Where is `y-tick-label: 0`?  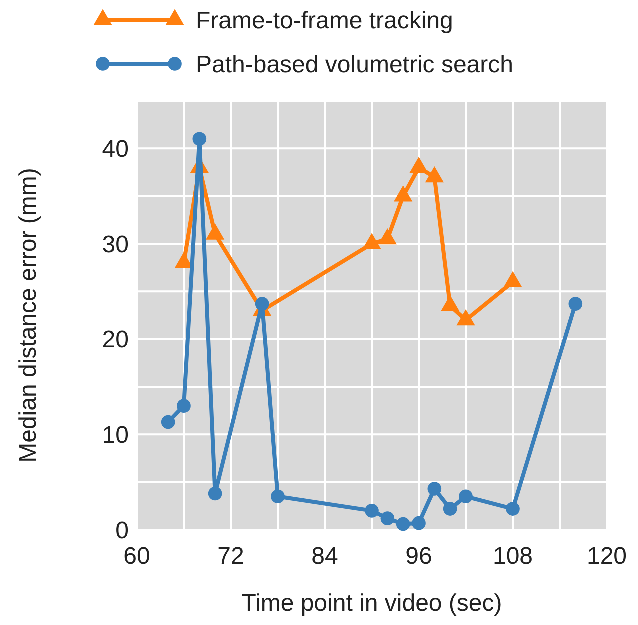
y-tick-label: 0 is located at coordinates (122, 530).